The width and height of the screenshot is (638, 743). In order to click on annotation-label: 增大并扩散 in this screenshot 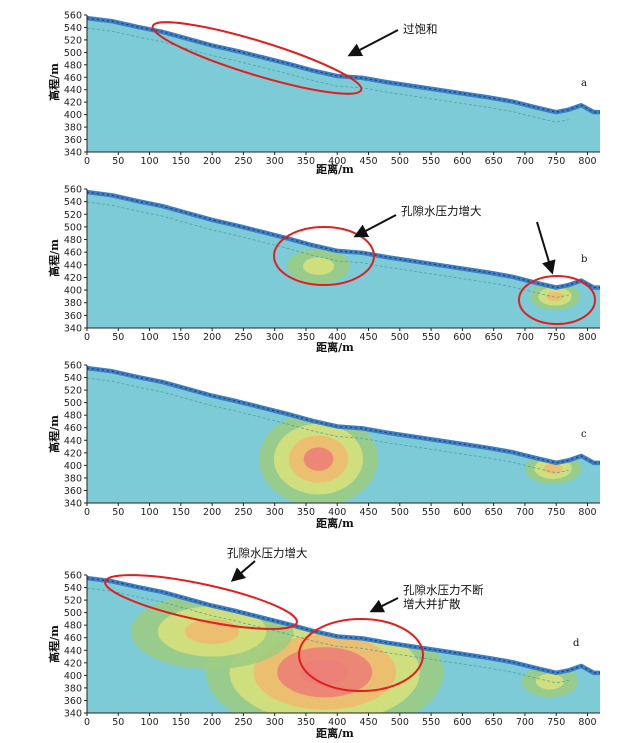, I will do `click(432, 604)`.